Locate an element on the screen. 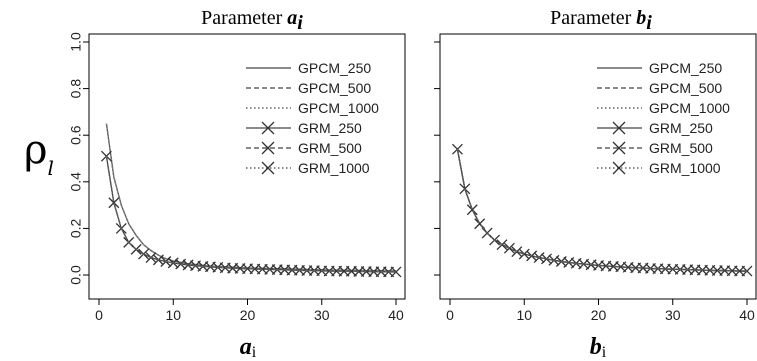 The height and width of the screenshot is (361, 757). panel-b-legend-label: GRM_1000 is located at coordinates (685, 168).